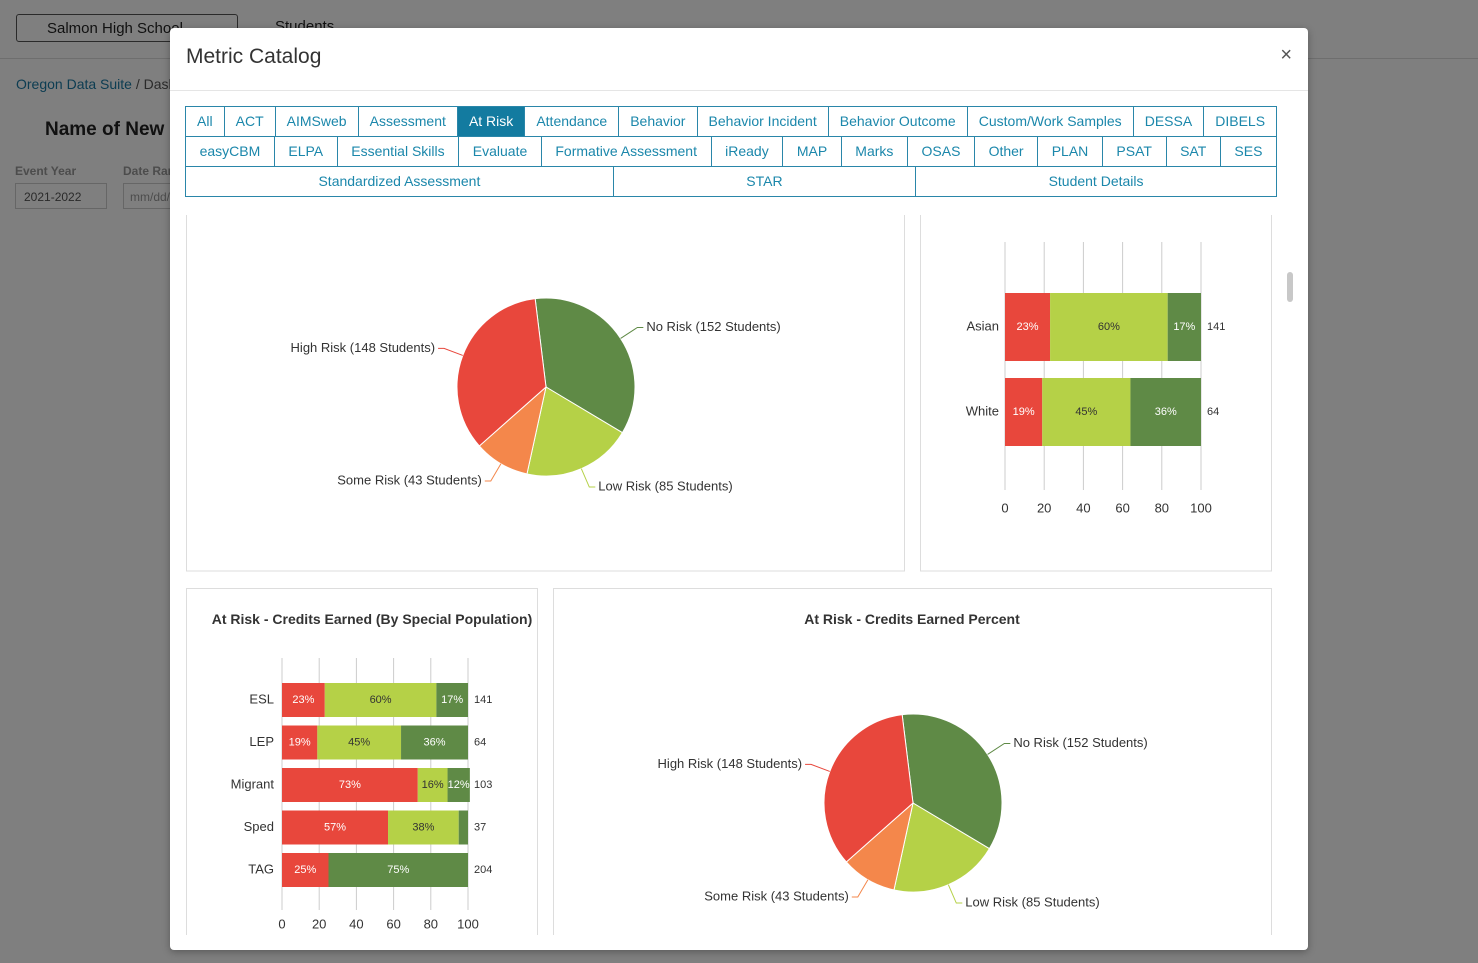  What do you see at coordinates (433, 785) in the screenshot?
I see `segment-label: 16%` at bounding box center [433, 785].